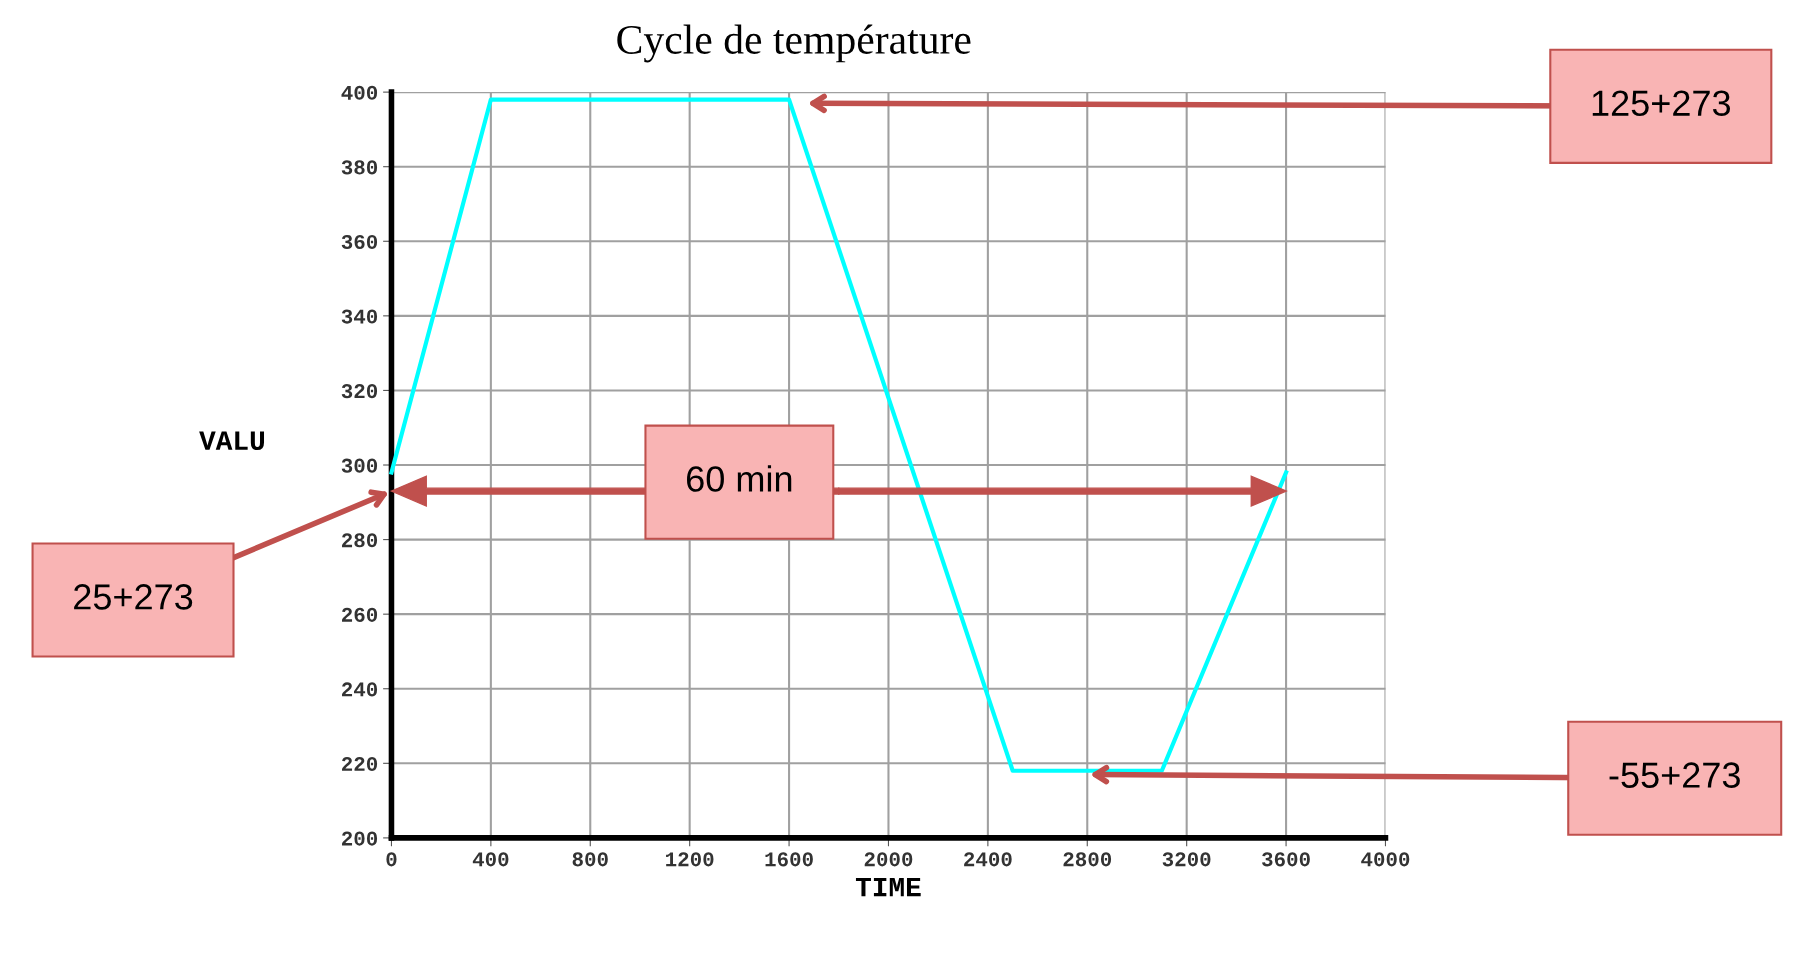 This screenshot has width=1804, height=980. Describe the element at coordinates (888, 859) in the screenshot. I see `x-tick-label: 2000` at that location.